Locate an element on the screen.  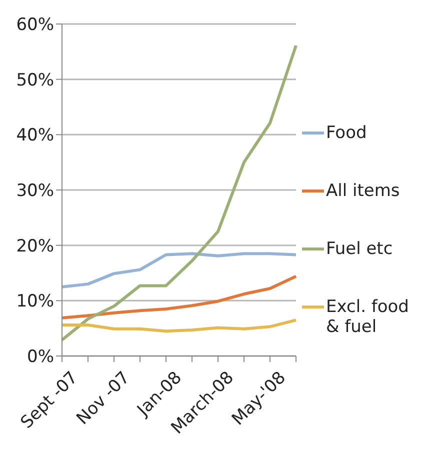
y-tick-label: 0% is located at coordinates (40, 357).